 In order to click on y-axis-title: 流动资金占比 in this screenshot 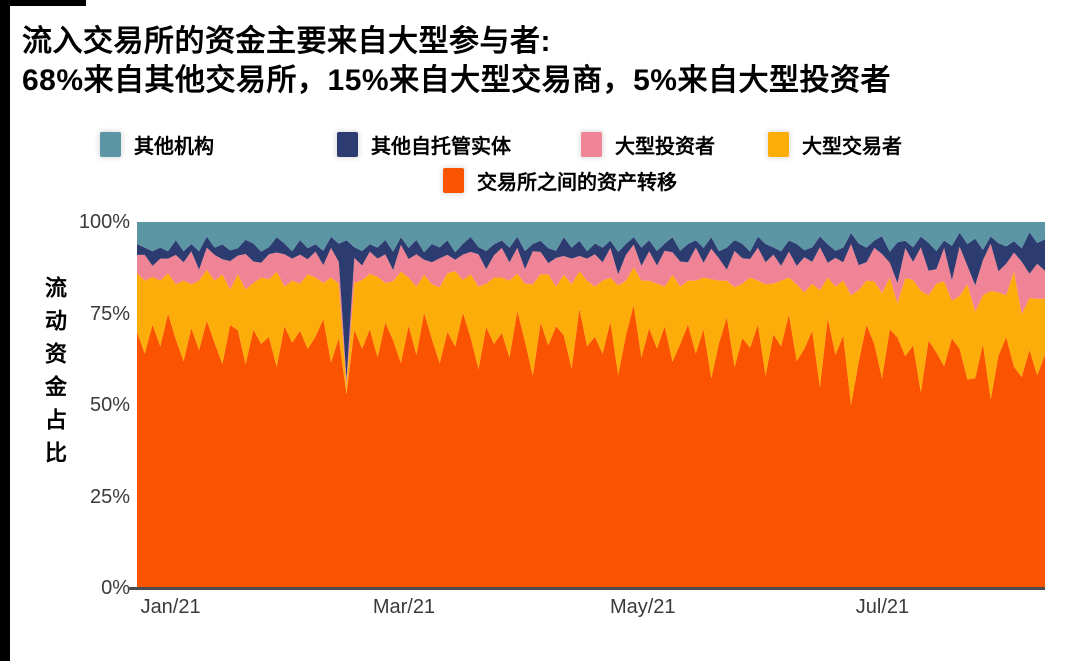, I will do `click(54, 375)`.